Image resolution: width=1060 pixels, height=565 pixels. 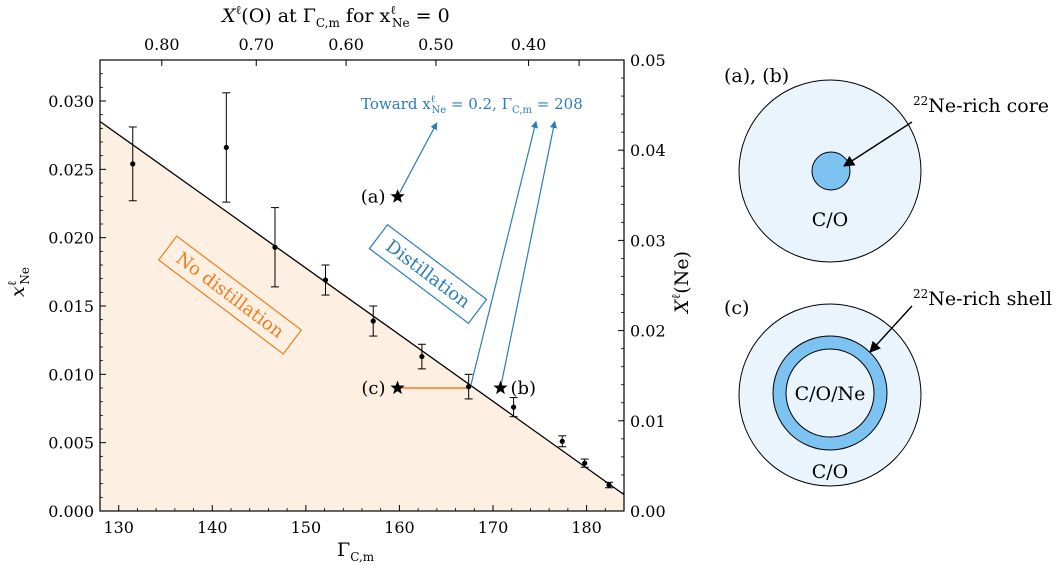 I want to click on x-tick-label-3: 160, so click(x=399, y=527).